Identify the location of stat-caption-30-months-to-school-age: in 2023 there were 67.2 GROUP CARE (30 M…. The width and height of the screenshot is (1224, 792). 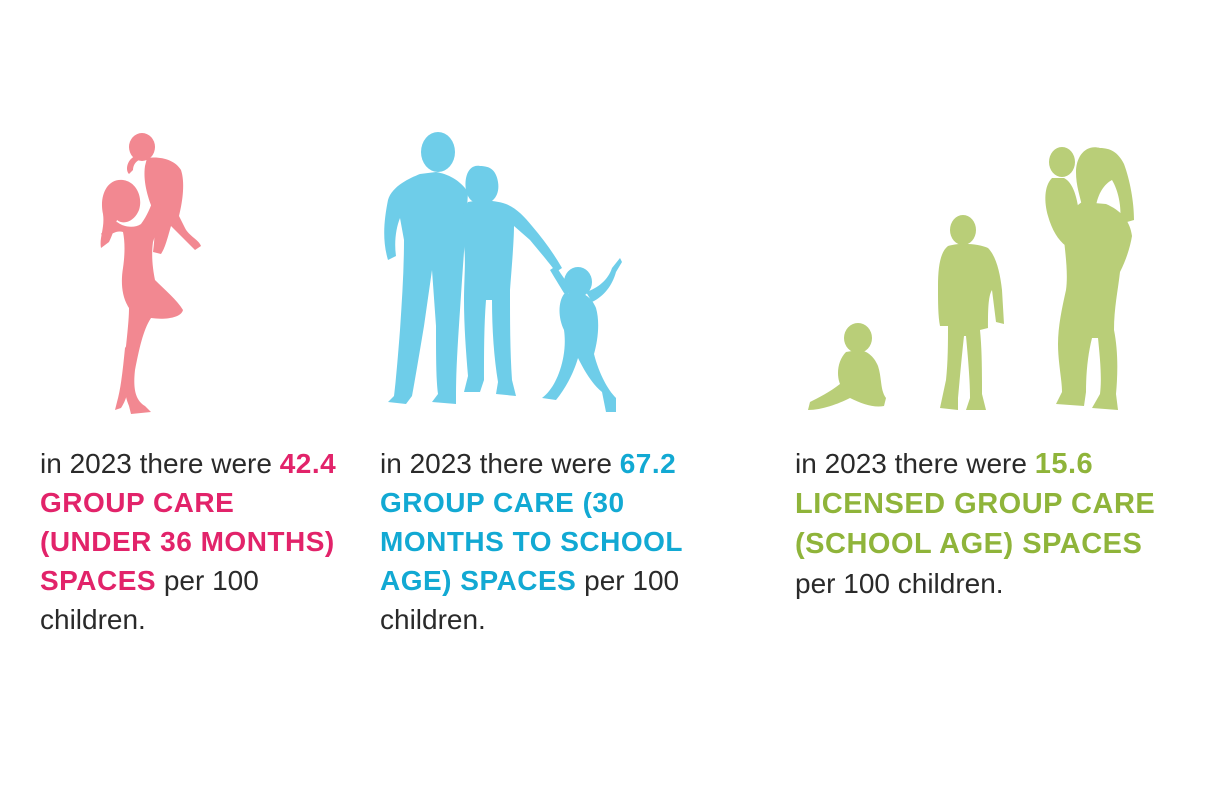
(552, 541).